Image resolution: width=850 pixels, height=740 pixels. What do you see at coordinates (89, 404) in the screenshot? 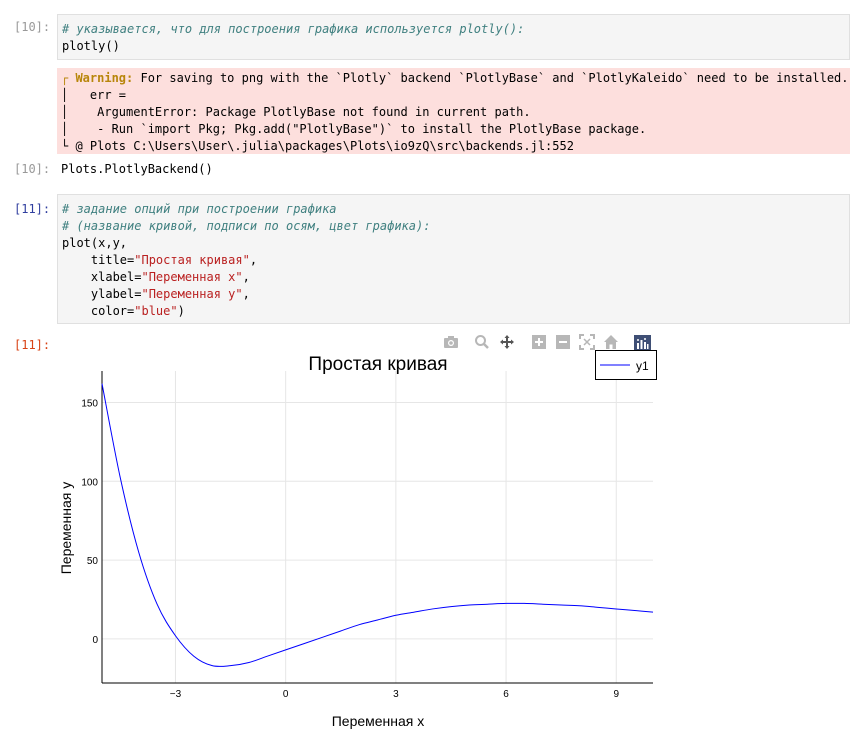
I see `y-tick-label: 150` at bounding box center [89, 404].